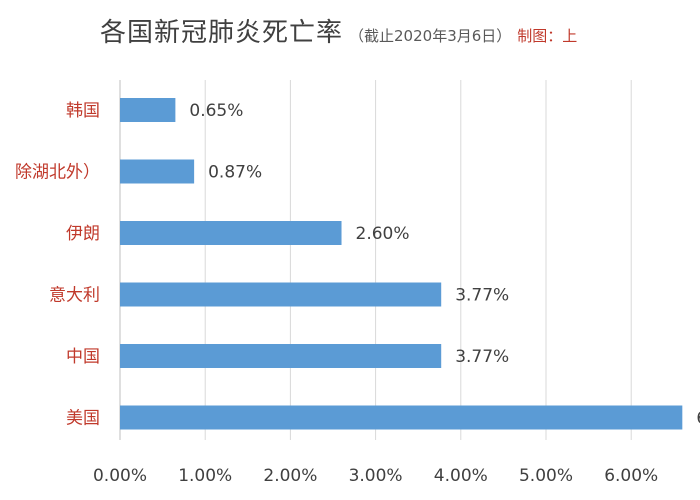 The width and height of the screenshot is (700, 500). I want to click on category-label: 意大利, so click(74, 296).